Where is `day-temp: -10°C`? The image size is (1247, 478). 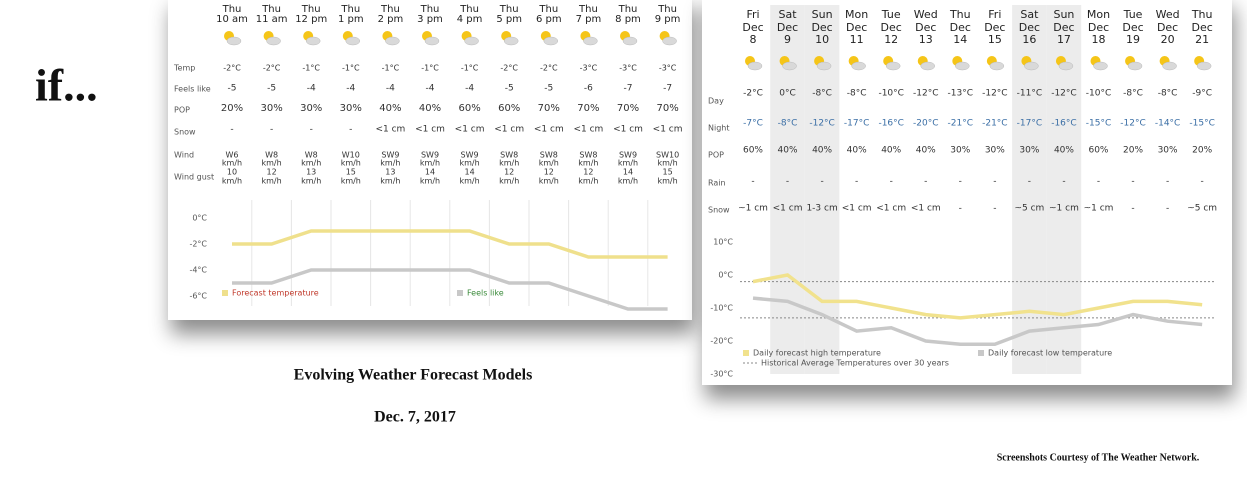 day-temp: -10°C is located at coordinates (890, 94).